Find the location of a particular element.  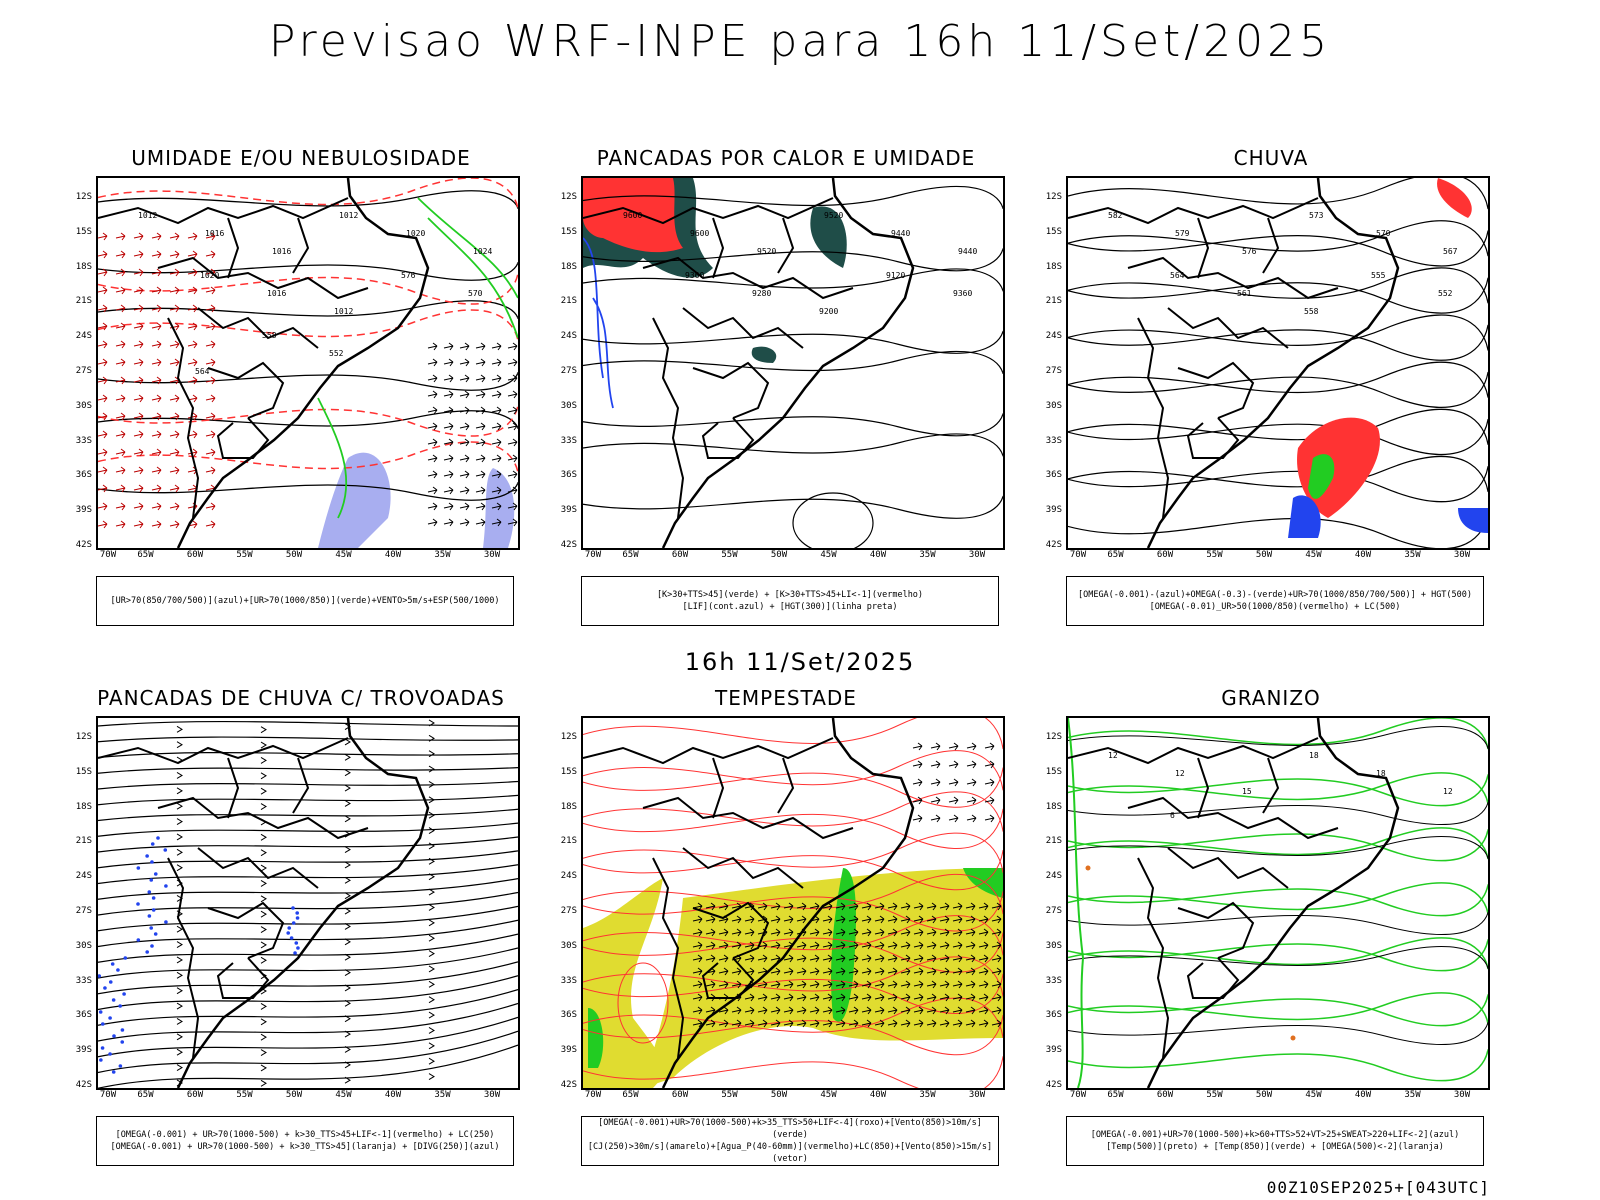

weather-map is located at coordinates (793, 903).